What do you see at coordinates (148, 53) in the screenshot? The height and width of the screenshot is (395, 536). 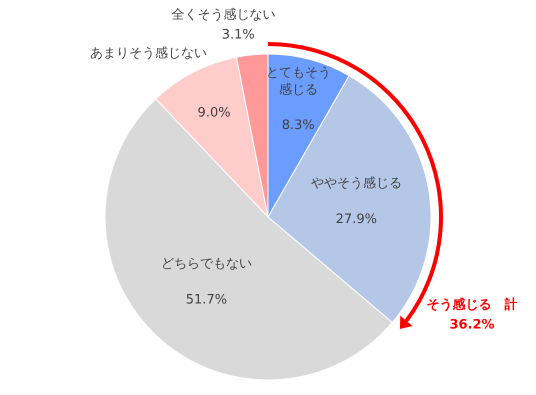 I see `slice-label: あまりそう感じない` at bounding box center [148, 53].